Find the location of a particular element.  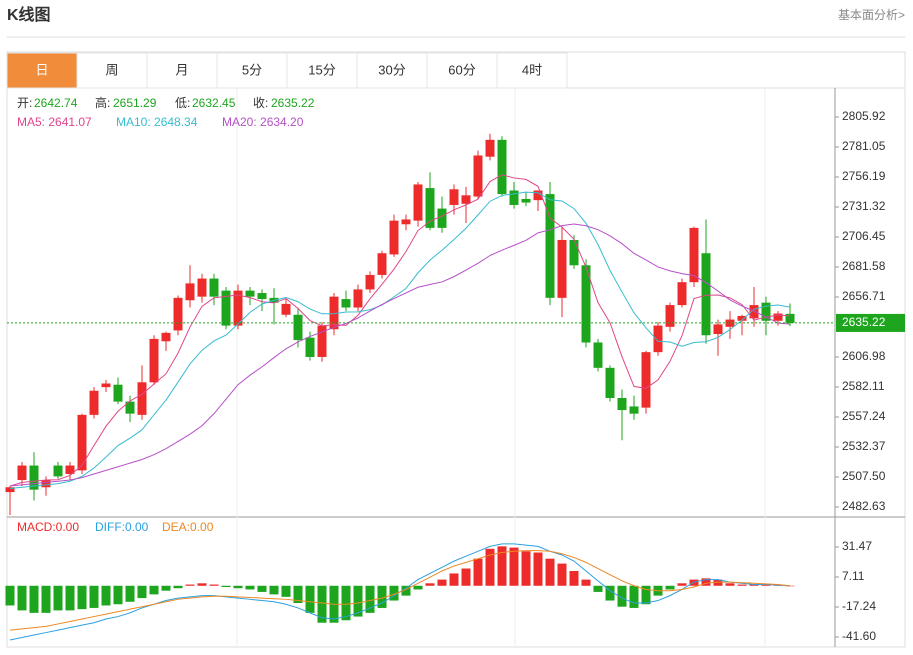

y-tick-label: 2781.05 is located at coordinates (864, 146).